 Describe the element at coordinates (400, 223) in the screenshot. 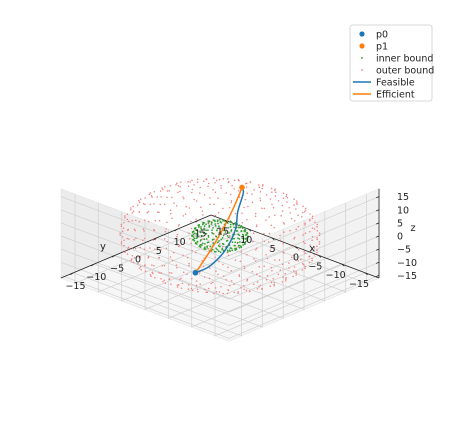

I see `z-tick-label: 5` at that location.